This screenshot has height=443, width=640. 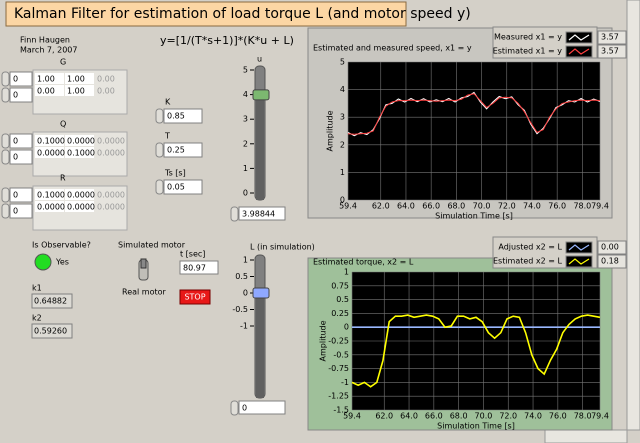 What do you see at coordinates (341, 354) in the screenshot?
I see `y-tick-label: -0.5` at bounding box center [341, 354].